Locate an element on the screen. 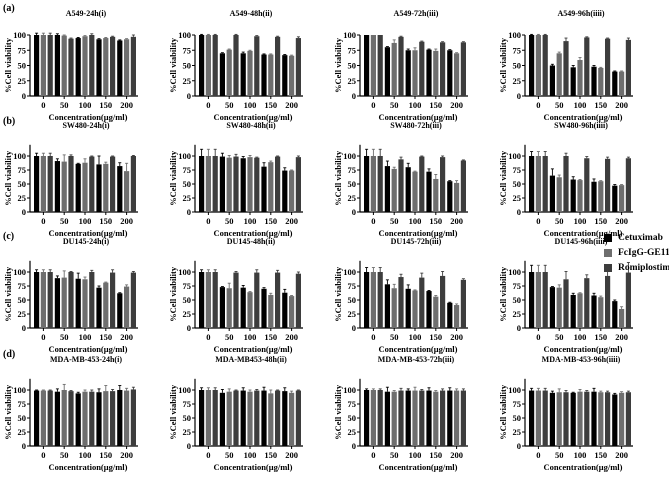  row-label-c: (c) is located at coordinates (9, 236).